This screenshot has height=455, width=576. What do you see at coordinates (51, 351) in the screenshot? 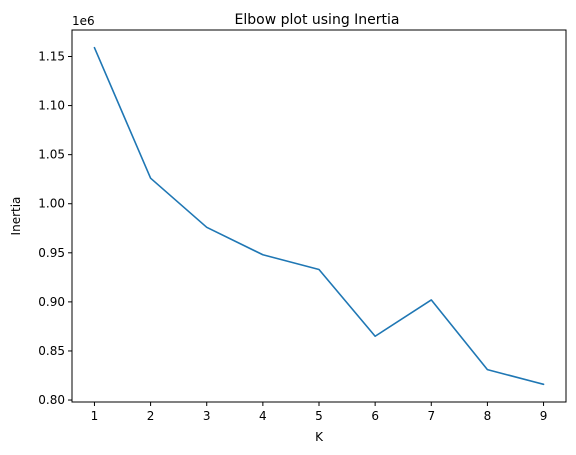
I see `y-tick-label: 0.85` at bounding box center [51, 351].